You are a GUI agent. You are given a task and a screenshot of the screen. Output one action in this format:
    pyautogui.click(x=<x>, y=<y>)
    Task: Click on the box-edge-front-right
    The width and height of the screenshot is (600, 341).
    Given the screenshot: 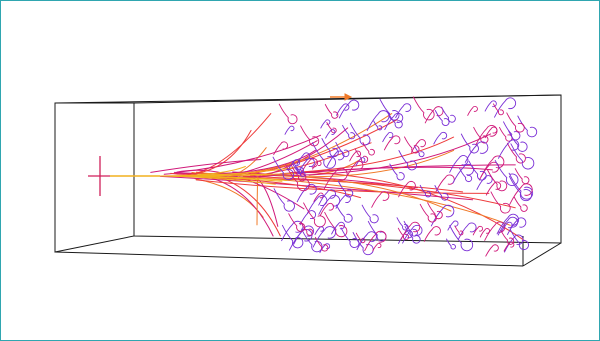 What is the action you would take?
    pyautogui.click(x=542, y=254)
    